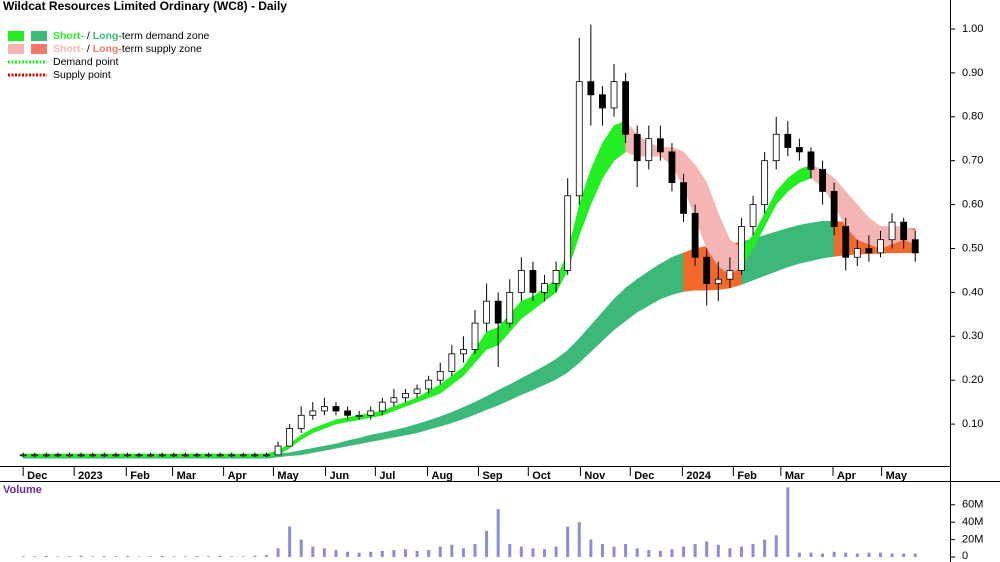 The width and height of the screenshot is (1000, 562). I want to click on legend-text: Long-, so click(108, 36).